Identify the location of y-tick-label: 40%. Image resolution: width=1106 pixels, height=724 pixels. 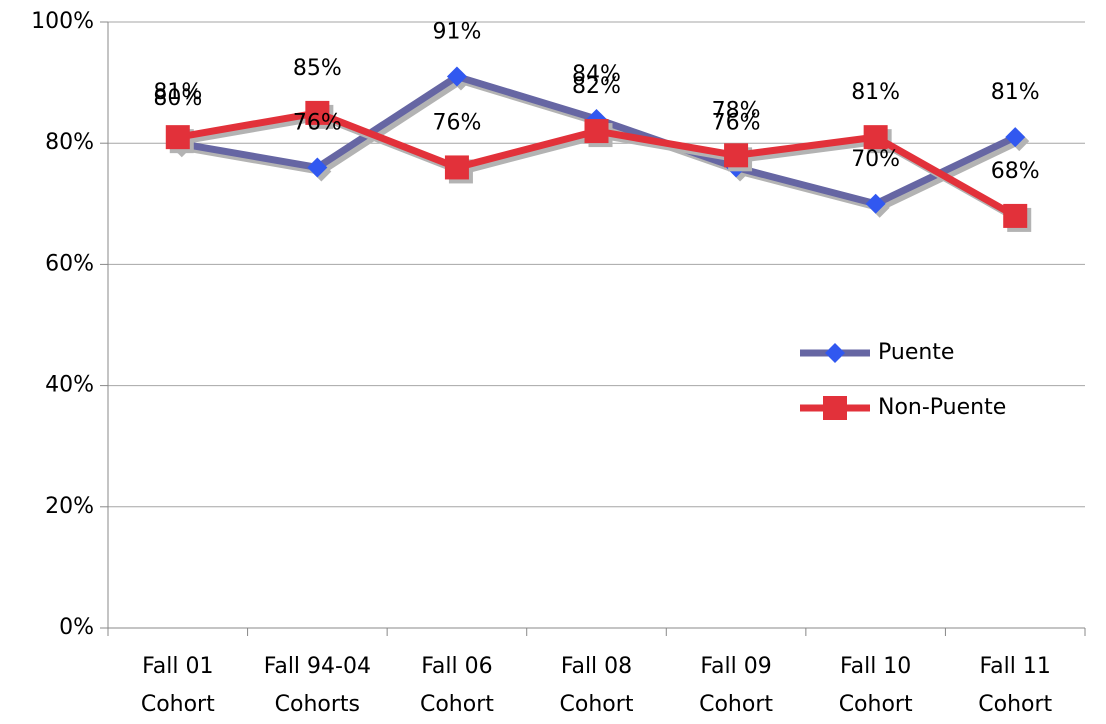
(69, 385).